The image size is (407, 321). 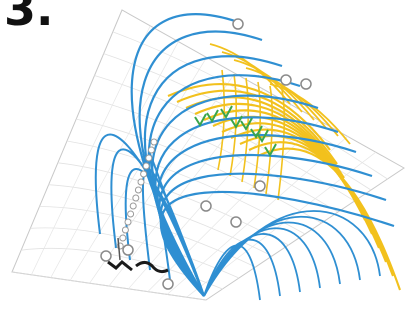 What do you see at coordinates (138, 255) in the screenshot?
I see `dark-markers` at bounding box center [138, 255].